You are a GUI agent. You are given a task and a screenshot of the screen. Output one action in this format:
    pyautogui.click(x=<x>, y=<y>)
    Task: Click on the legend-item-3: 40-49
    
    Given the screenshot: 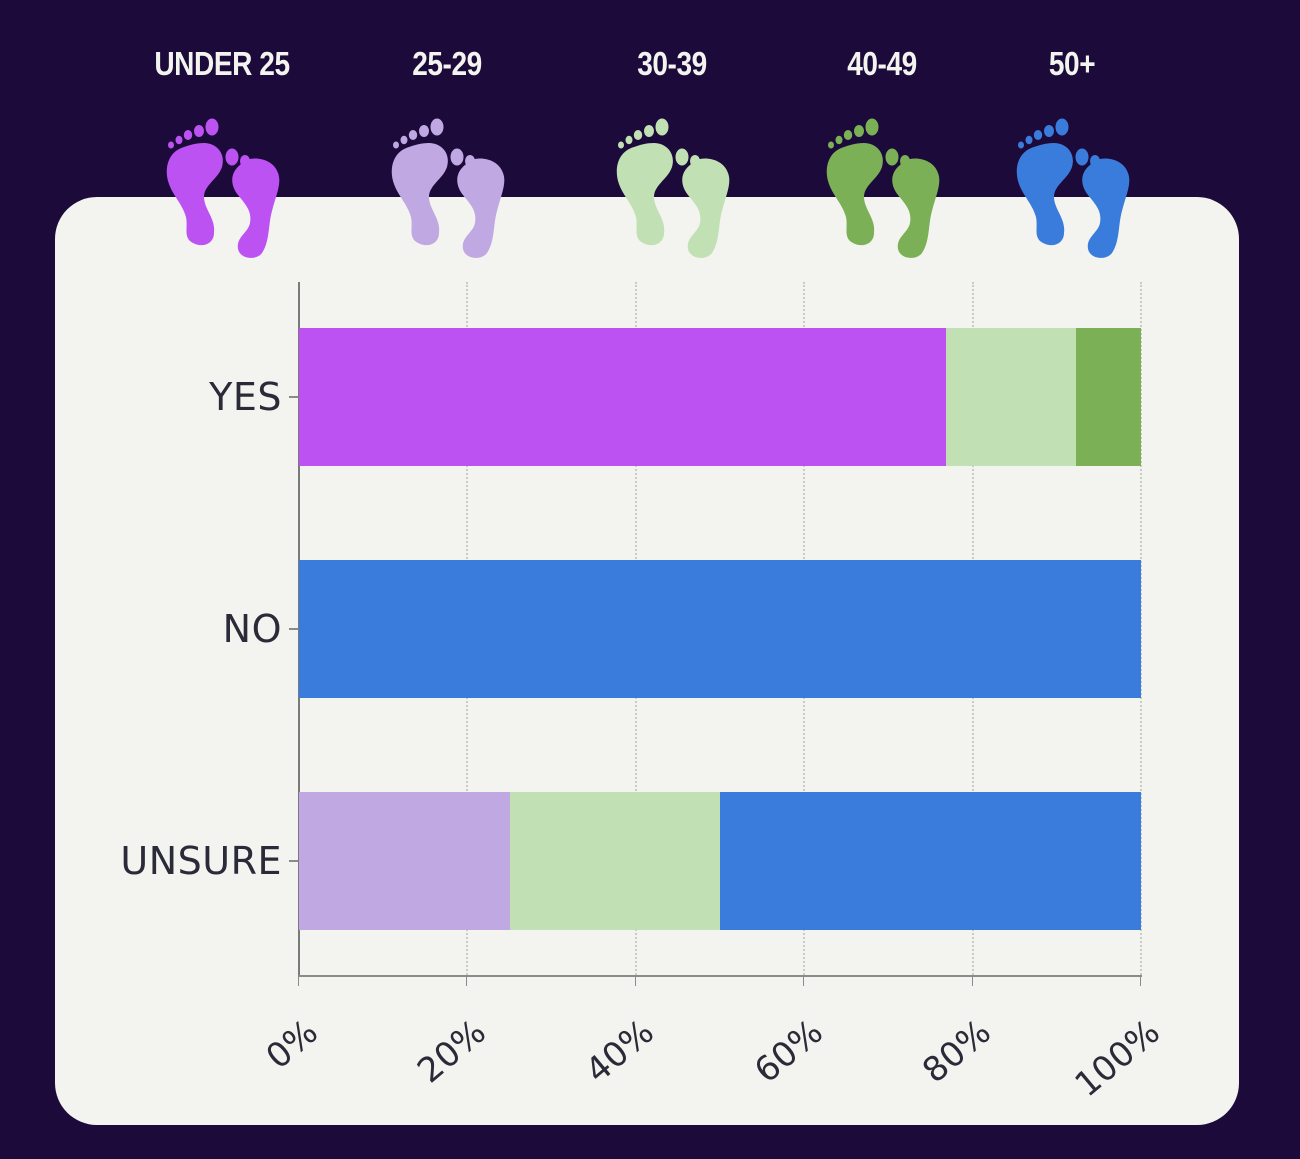 What is the action you would take?
    pyautogui.click(x=882, y=149)
    